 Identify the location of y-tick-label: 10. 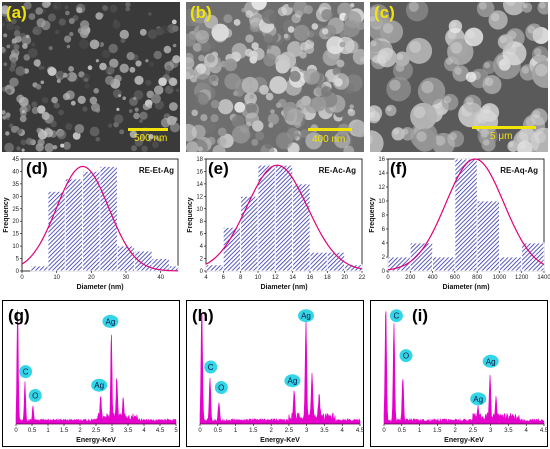
(199, 210).